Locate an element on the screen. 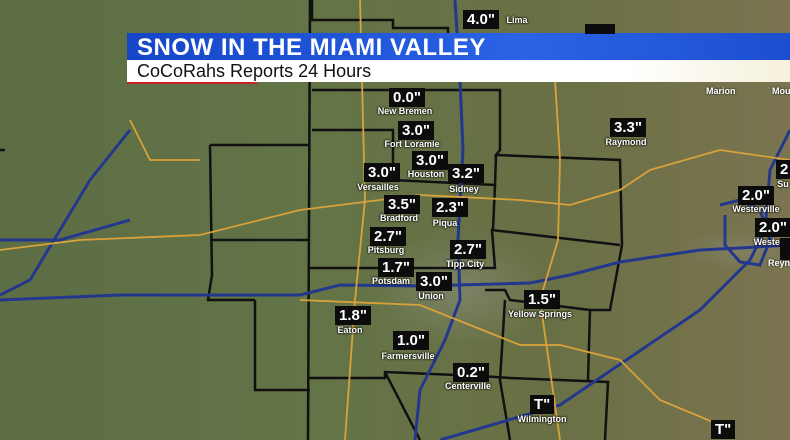 This screenshot has width=790, height=440. report-versailles: 3.0" Versailles is located at coordinates (378, 177).